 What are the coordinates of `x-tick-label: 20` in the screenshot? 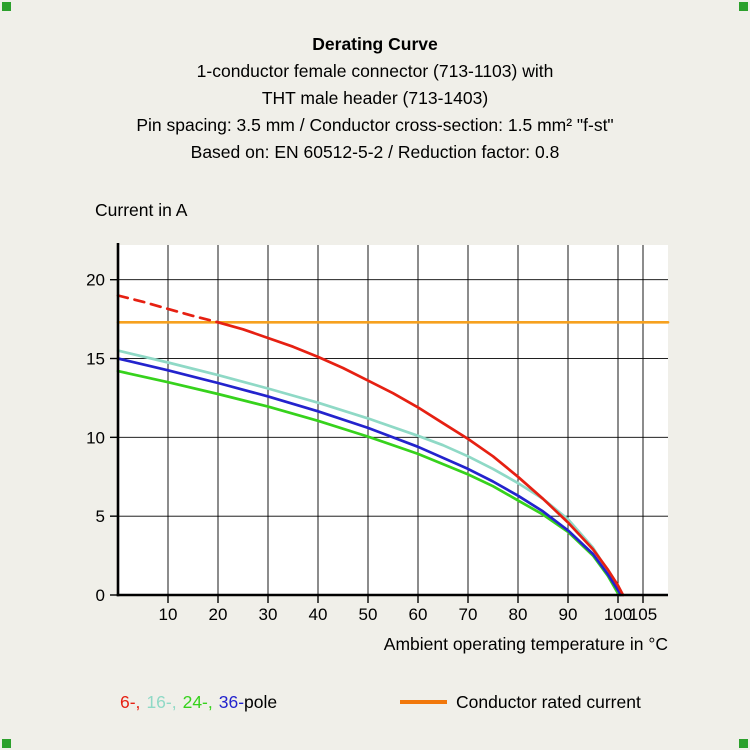 It's located at (218, 614).